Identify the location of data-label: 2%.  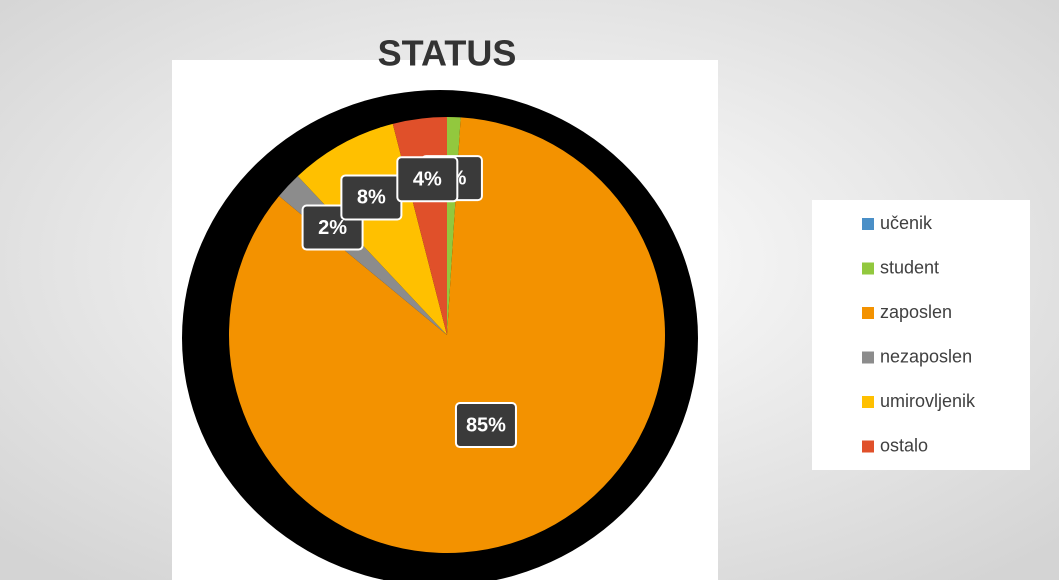
(332, 228).